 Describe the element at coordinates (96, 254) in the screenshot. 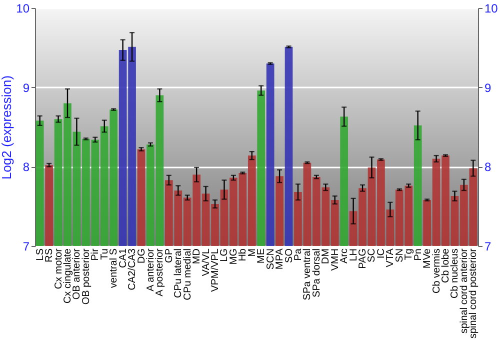

I see `x-tick-label: Pir` at that location.